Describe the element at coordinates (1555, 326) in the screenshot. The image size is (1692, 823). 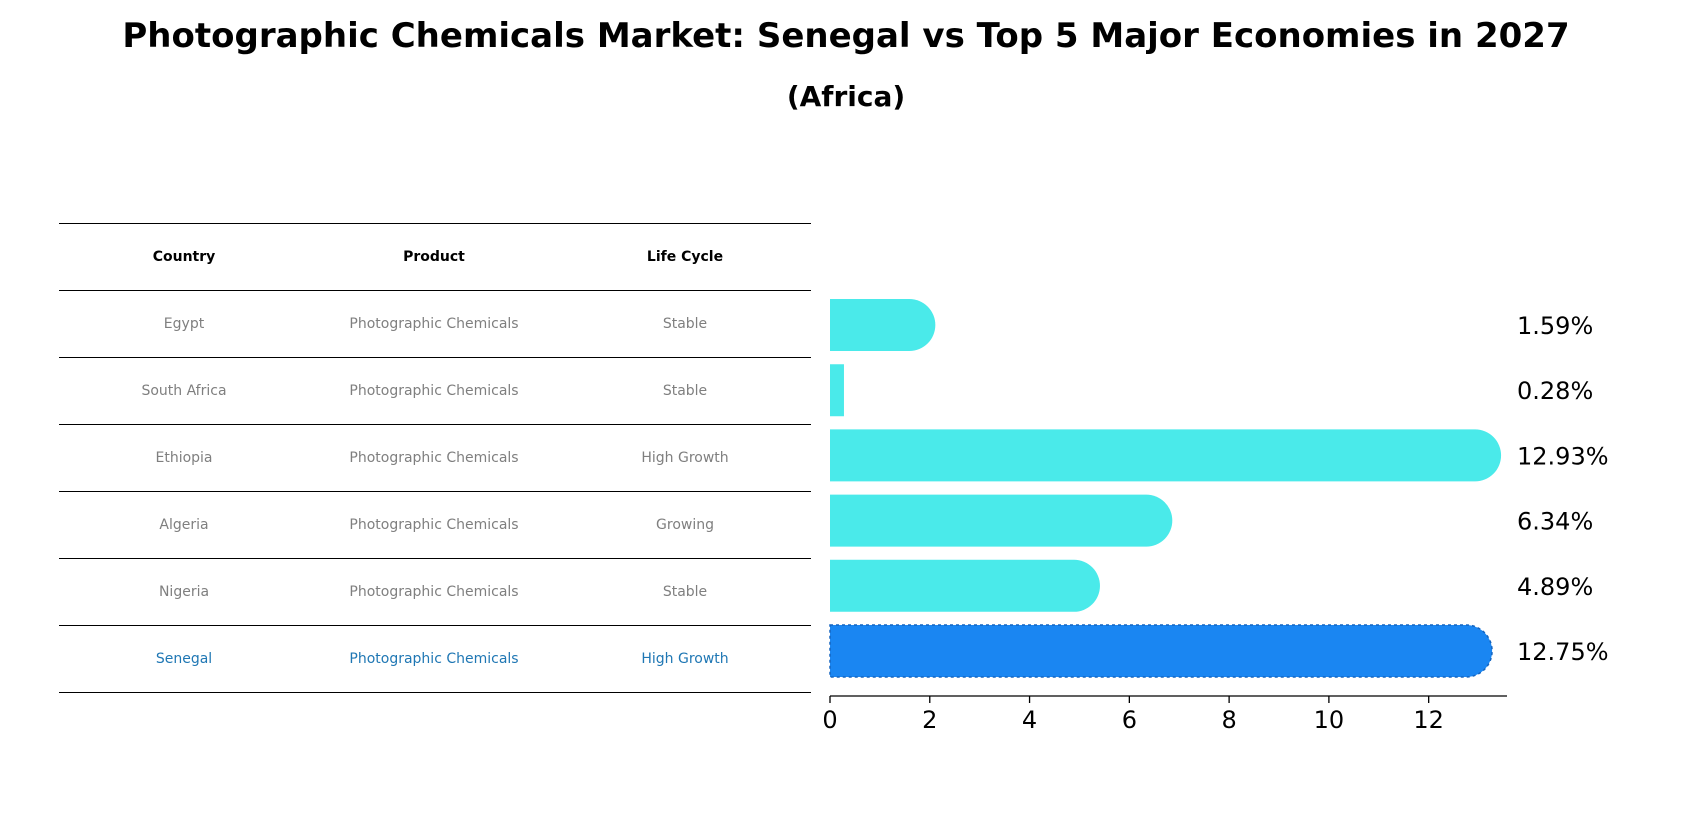
I see `value-label: 1.59%` at that location.